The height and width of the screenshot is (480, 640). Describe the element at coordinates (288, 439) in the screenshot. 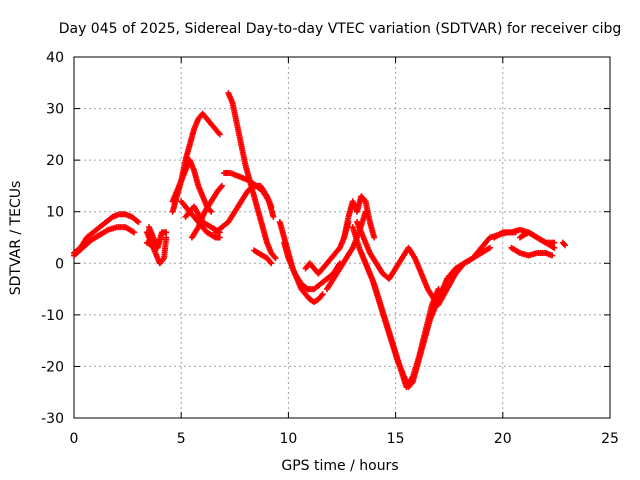

I see `x-tick-label: 10` at that location.